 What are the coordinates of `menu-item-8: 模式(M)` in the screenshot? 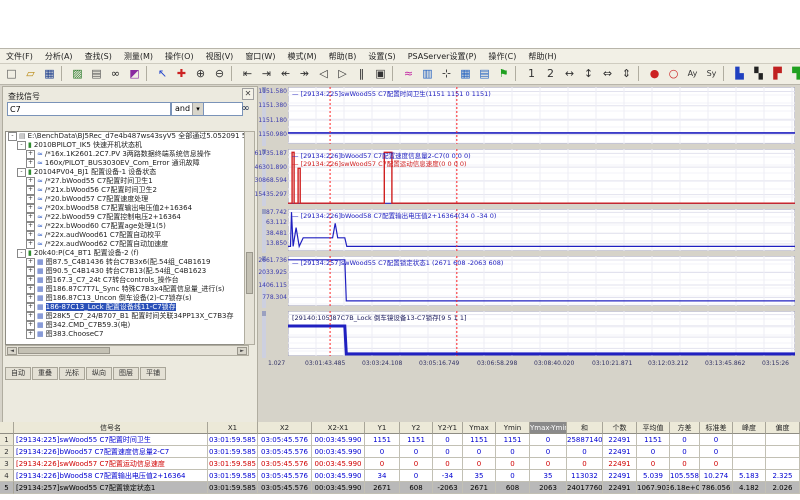 It's located at (302, 56).